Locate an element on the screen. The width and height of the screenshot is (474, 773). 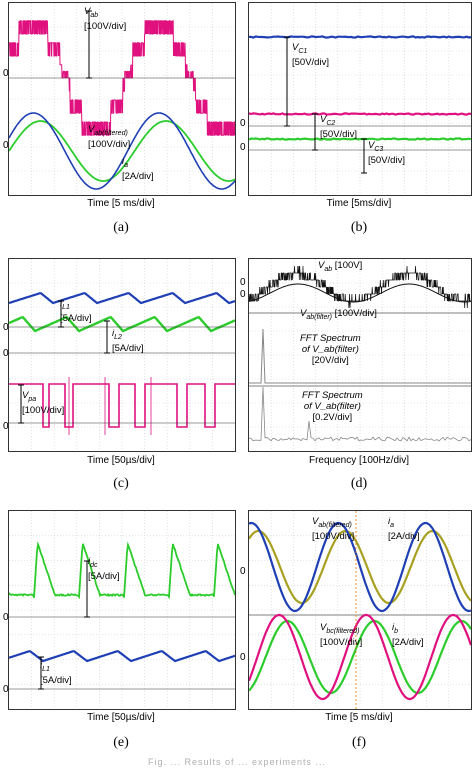
series-vc3 is located at coordinates (360, 138).